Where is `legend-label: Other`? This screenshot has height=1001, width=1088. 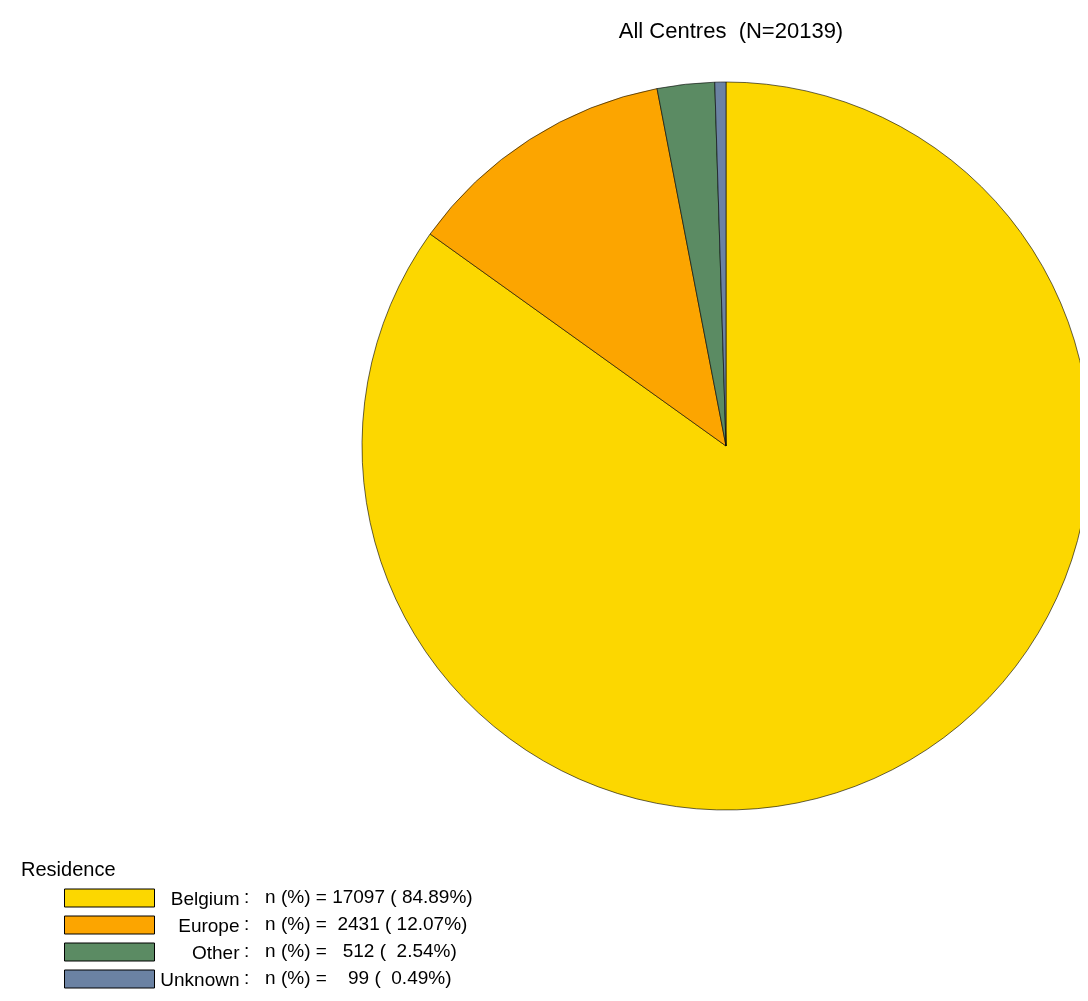 legend-label: Other is located at coordinates (216, 952).